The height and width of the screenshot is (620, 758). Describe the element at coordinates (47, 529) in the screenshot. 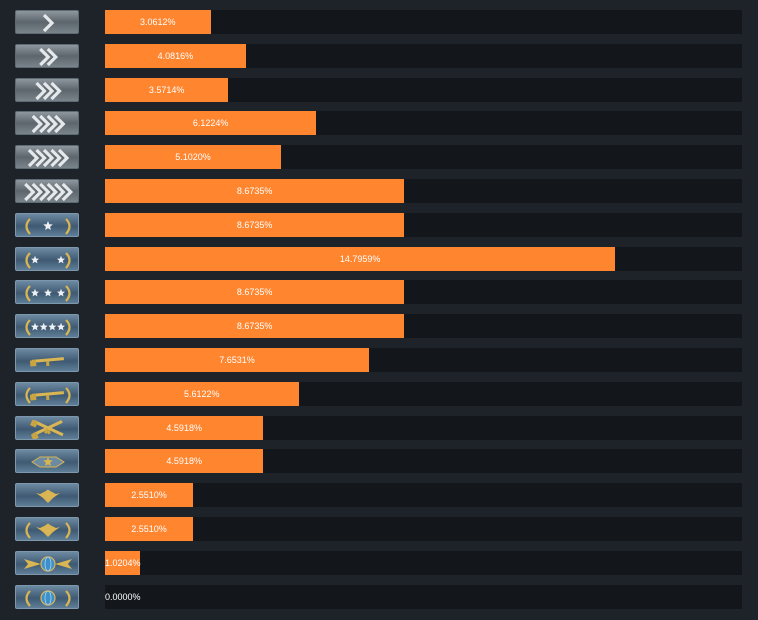

I see `eagle-wreath-icon` at that location.